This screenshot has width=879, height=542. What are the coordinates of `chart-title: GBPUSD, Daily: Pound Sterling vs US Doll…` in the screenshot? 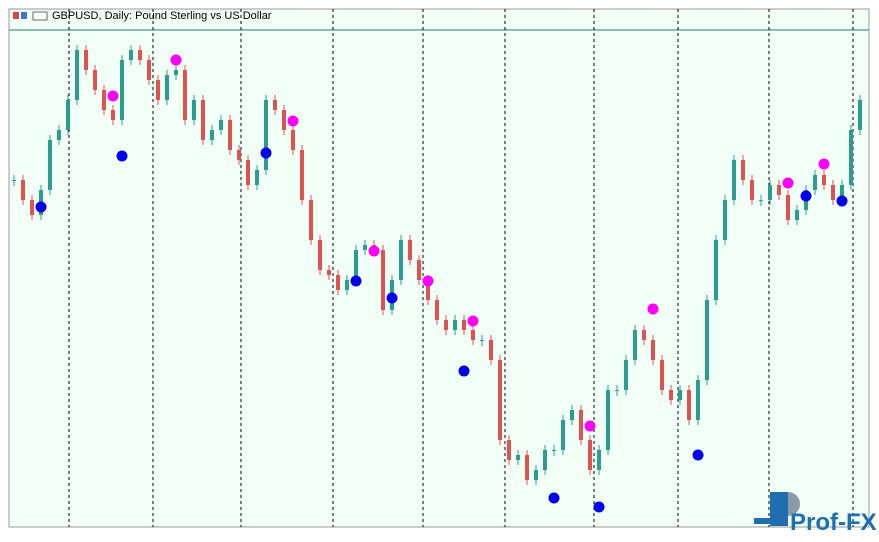 It's located at (162, 16).